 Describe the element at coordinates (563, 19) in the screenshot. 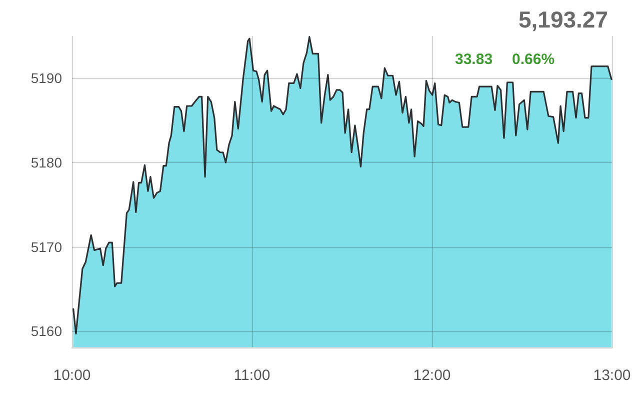

I see `text: 5,193.27` at that location.